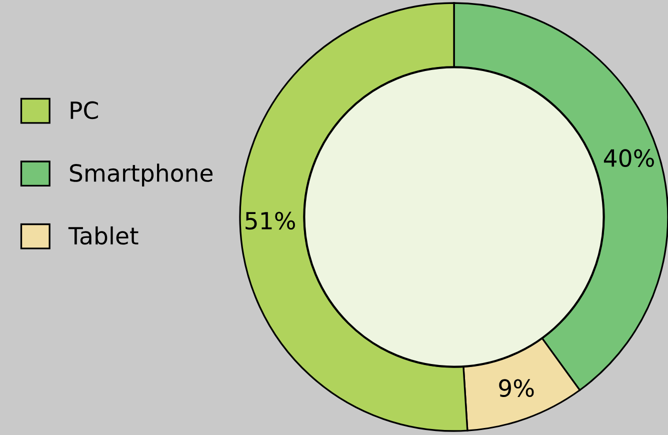 The height and width of the screenshot is (435, 668). What do you see at coordinates (516, 388) in the screenshot?
I see `data-label: 9%` at bounding box center [516, 388].